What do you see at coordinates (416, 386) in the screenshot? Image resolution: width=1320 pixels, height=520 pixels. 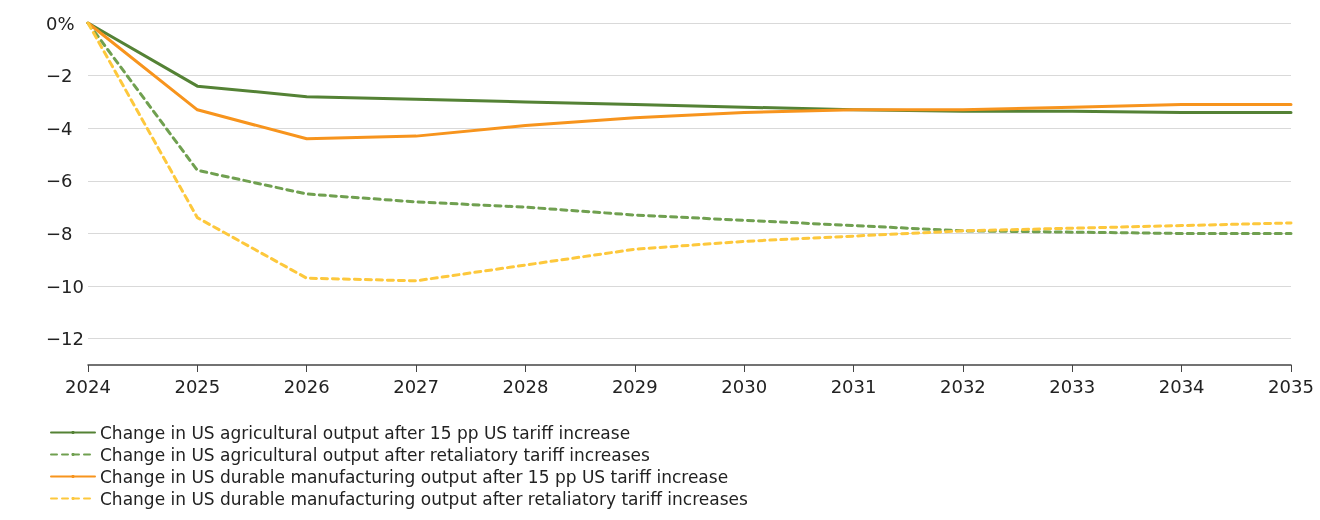 I see `x-tick-label: 2027` at bounding box center [416, 386].